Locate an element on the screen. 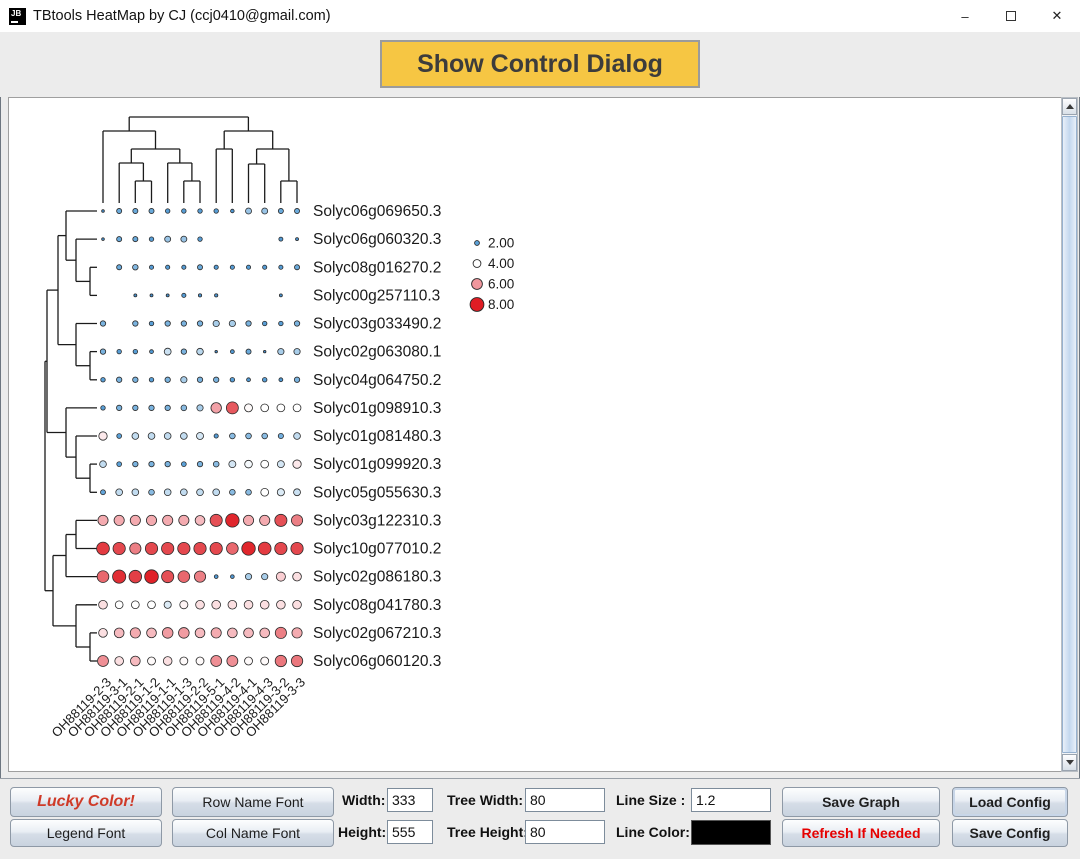 Image resolution: width=1080 pixels, height=859 pixels. width-input is located at coordinates (410, 800).